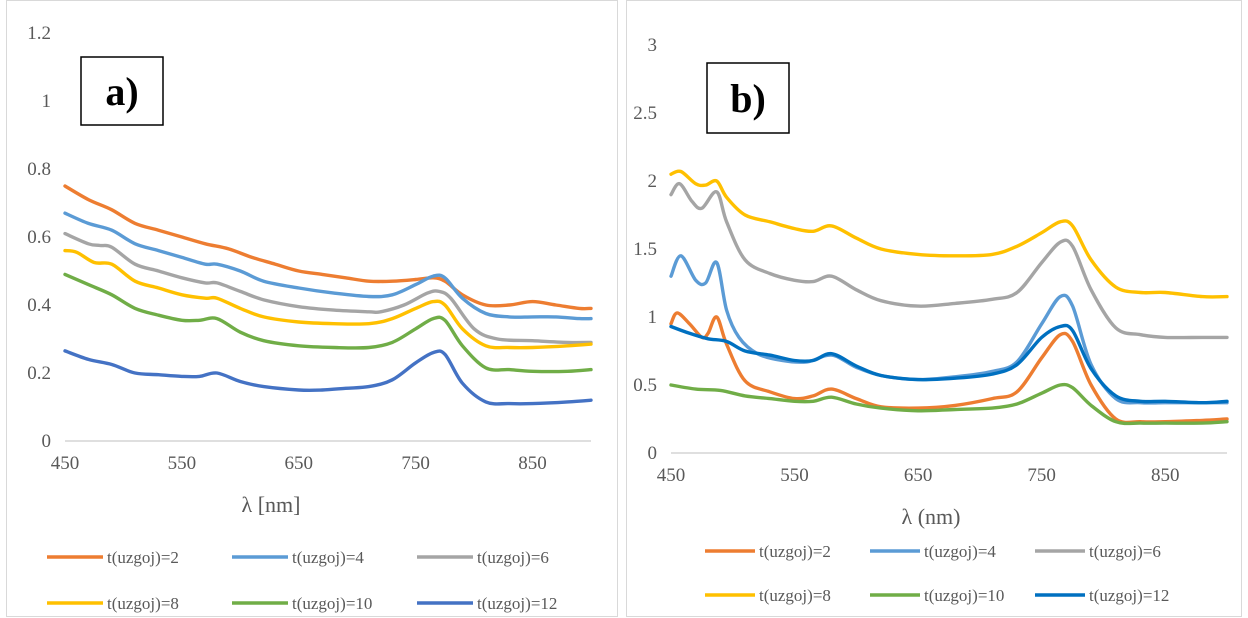  What do you see at coordinates (47, 441) in the screenshot?
I see `y-tick-label-a: 0` at bounding box center [47, 441].